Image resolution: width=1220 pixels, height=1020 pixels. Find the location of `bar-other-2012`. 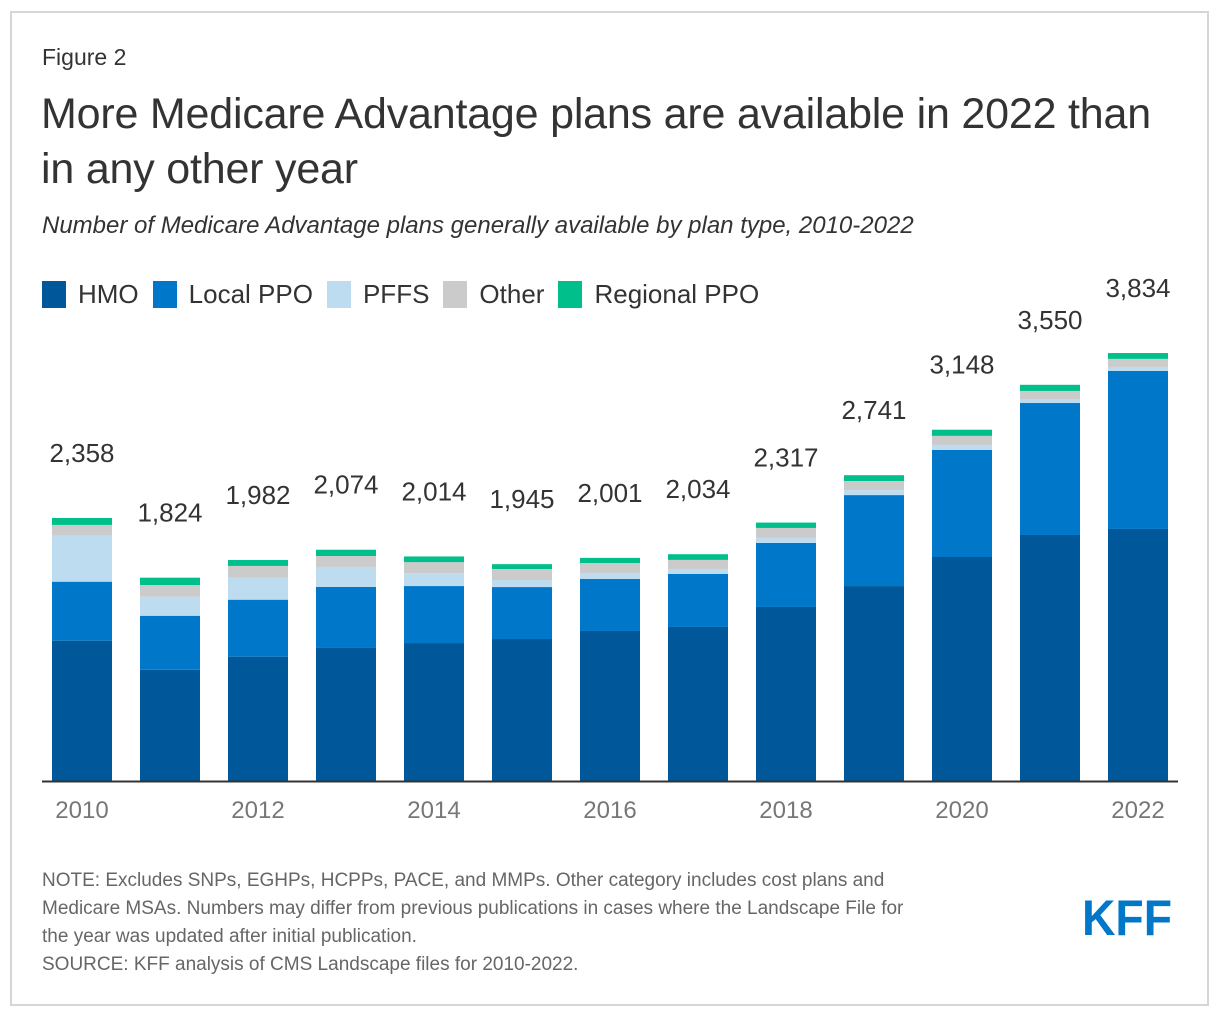

bar-other-2012 is located at coordinates (258, 571).